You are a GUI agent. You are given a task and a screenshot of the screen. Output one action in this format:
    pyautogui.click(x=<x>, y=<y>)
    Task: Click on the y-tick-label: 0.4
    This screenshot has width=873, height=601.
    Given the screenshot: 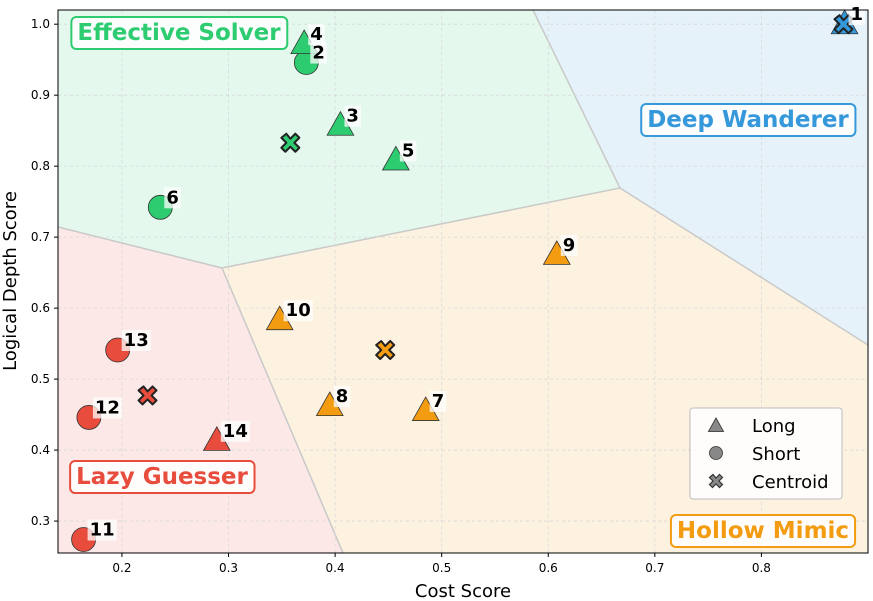 What is the action you would take?
    pyautogui.click(x=40, y=450)
    